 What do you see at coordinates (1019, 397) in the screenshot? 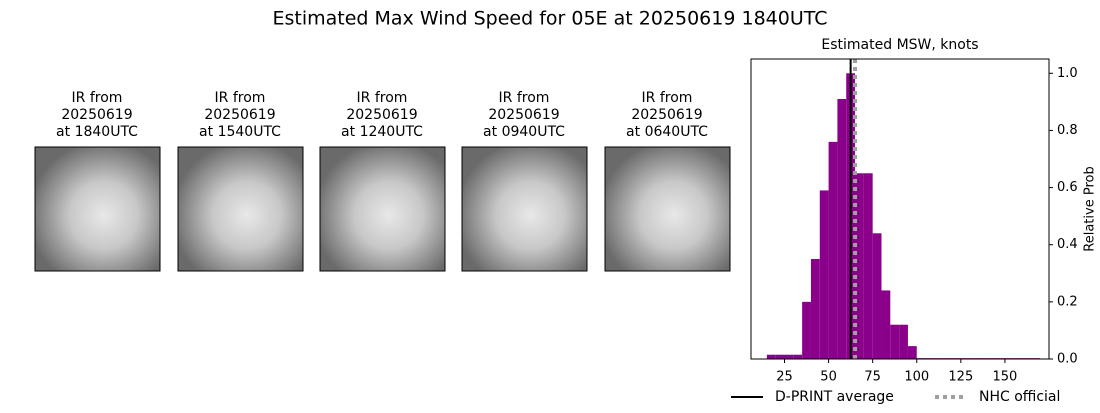
I see `legend-label: NHC official` at bounding box center [1019, 397].